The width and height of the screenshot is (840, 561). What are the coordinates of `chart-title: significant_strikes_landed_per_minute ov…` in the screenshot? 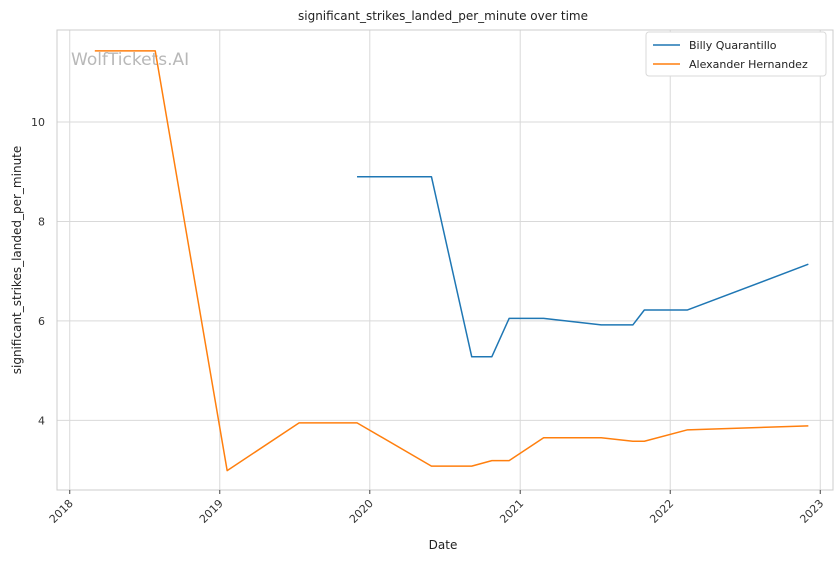 It's located at (443, 16).